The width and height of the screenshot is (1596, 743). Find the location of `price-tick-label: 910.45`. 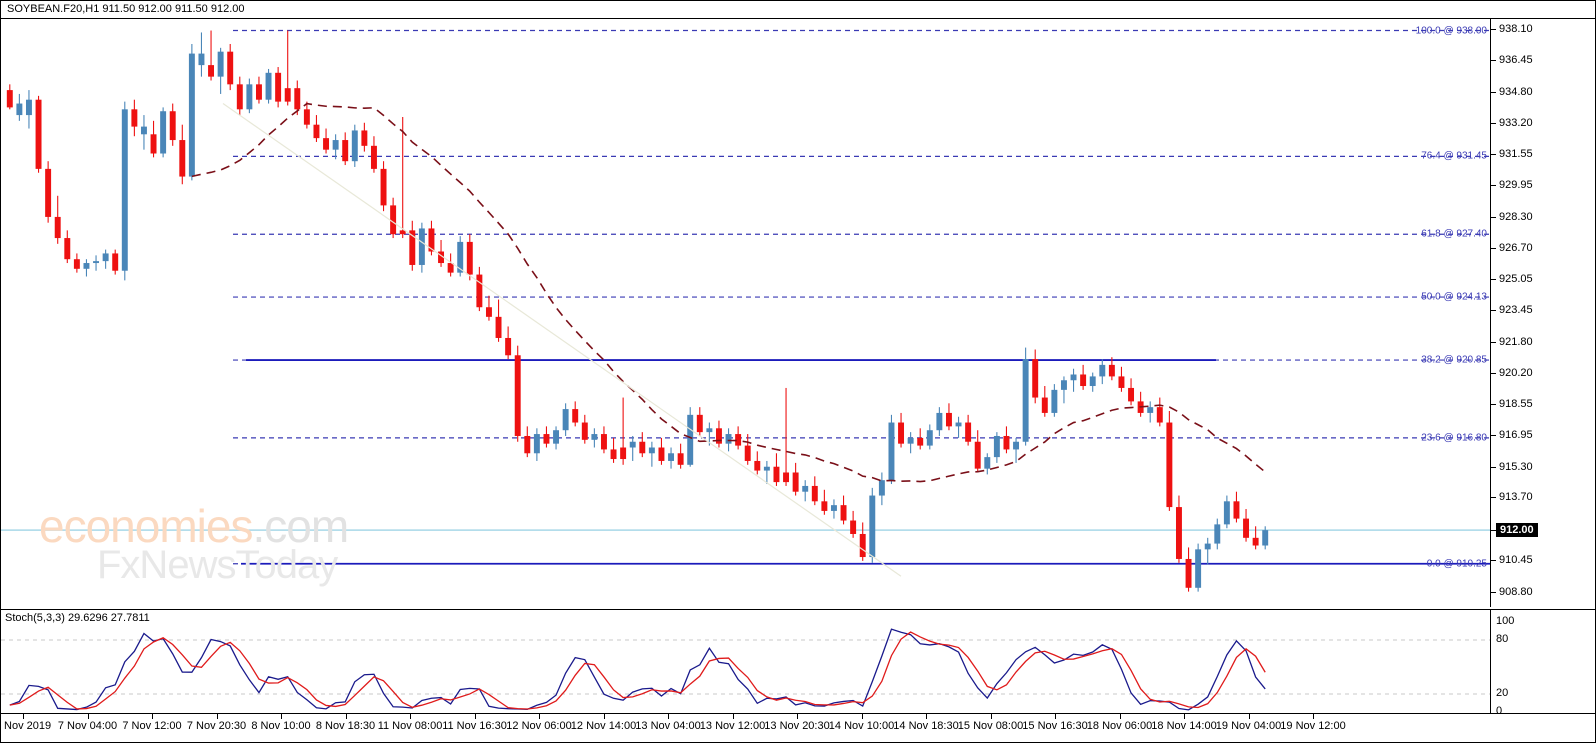

price-tick-label: 910.45 is located at coordinates (1516, 559).